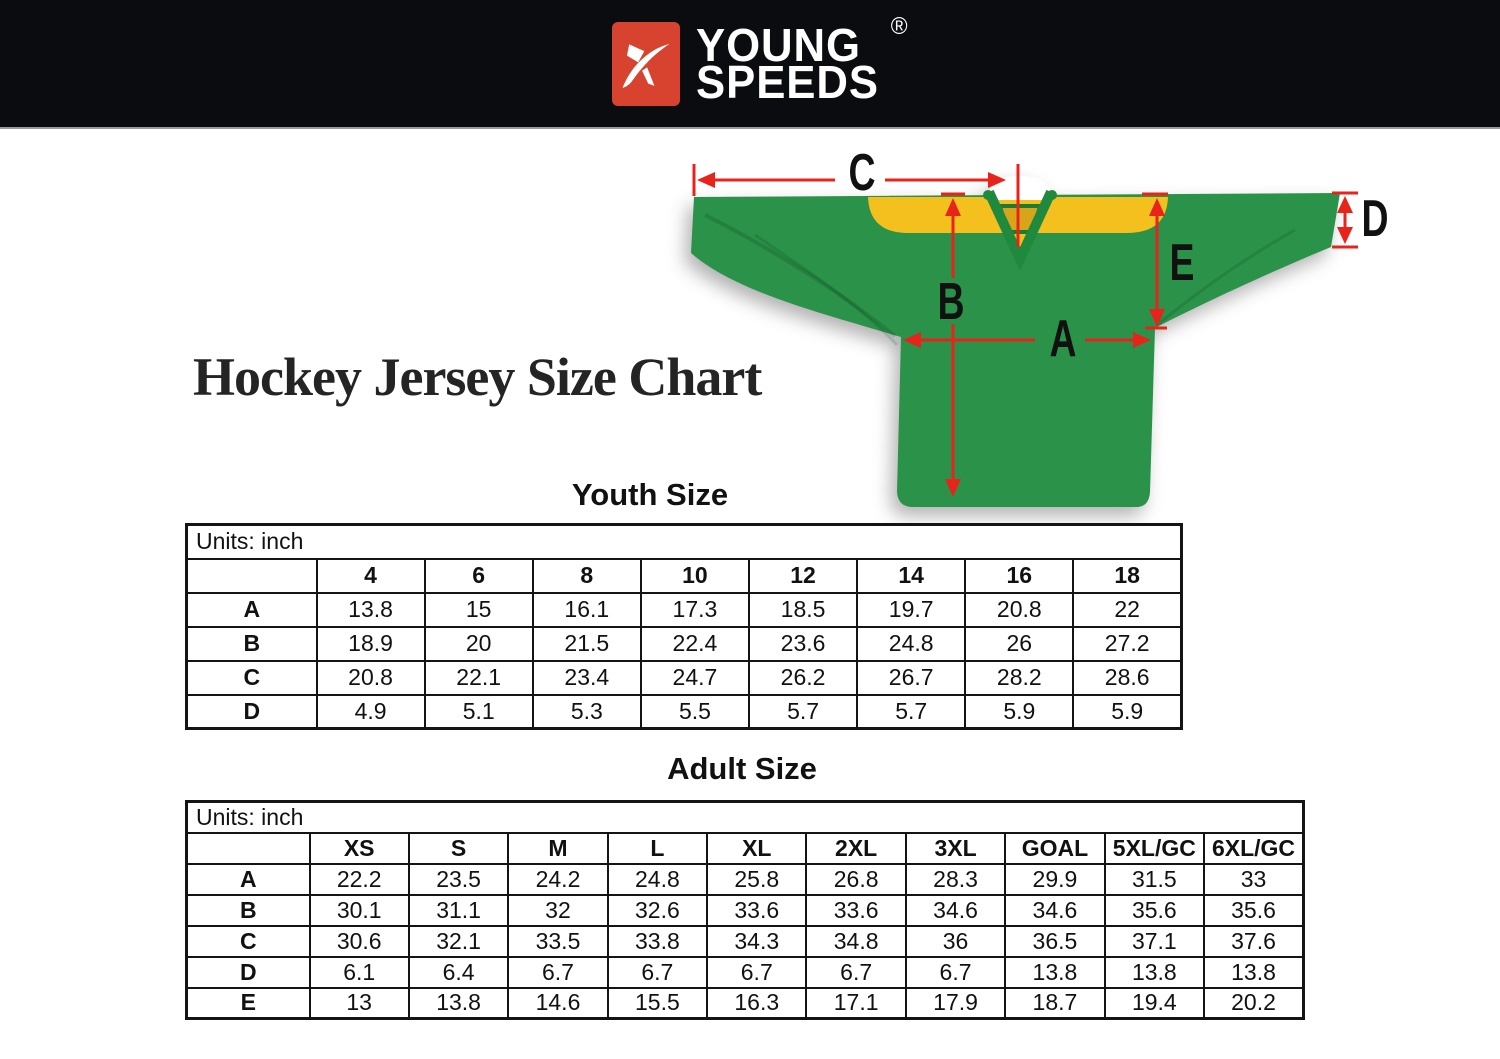  I want to click on jersey-body, so click(1015, 350).